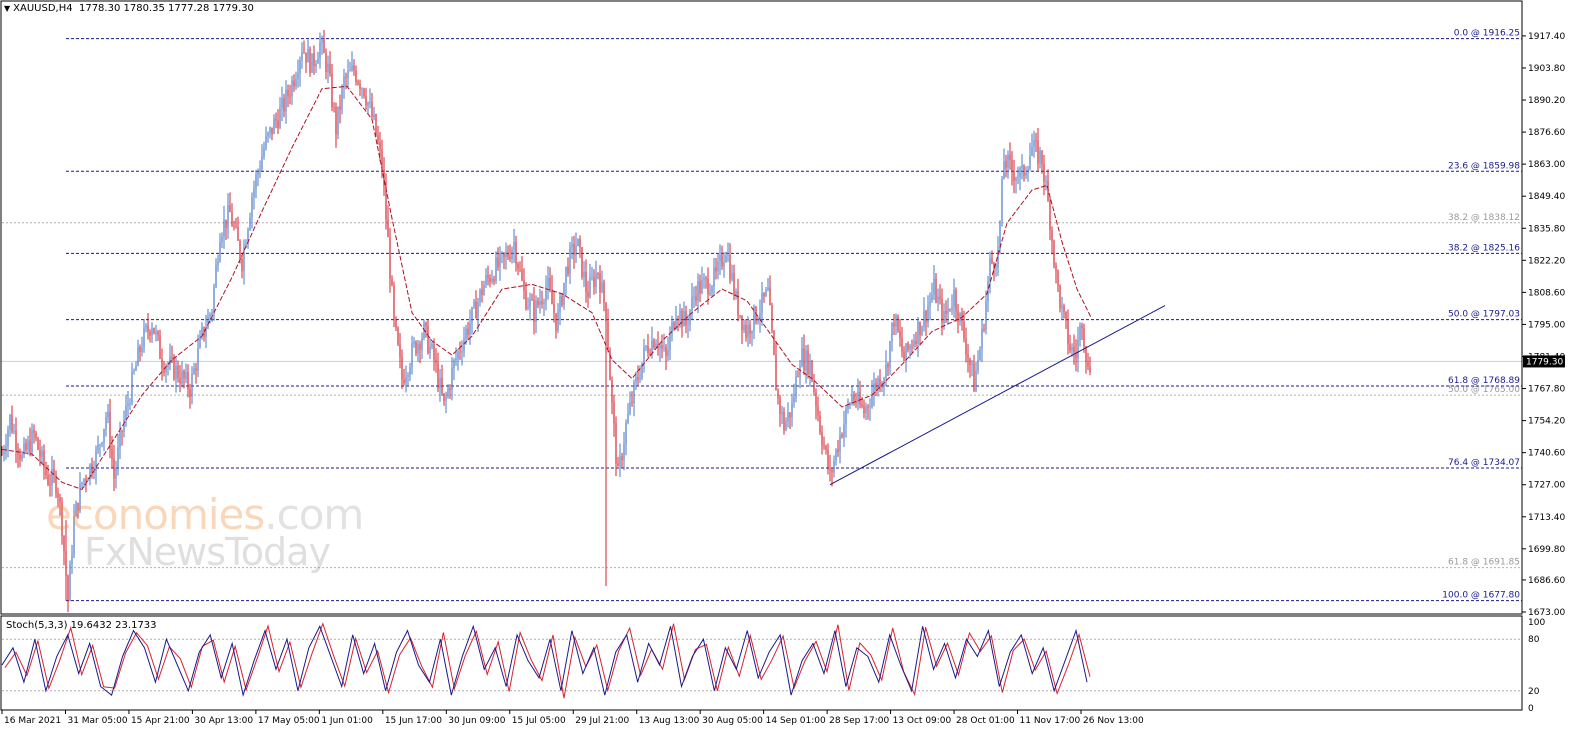 The width and height of the screenshot is (1596, 743). I want to click on symbol-timeframe: XAUUSD,H4, so click(43, 8).